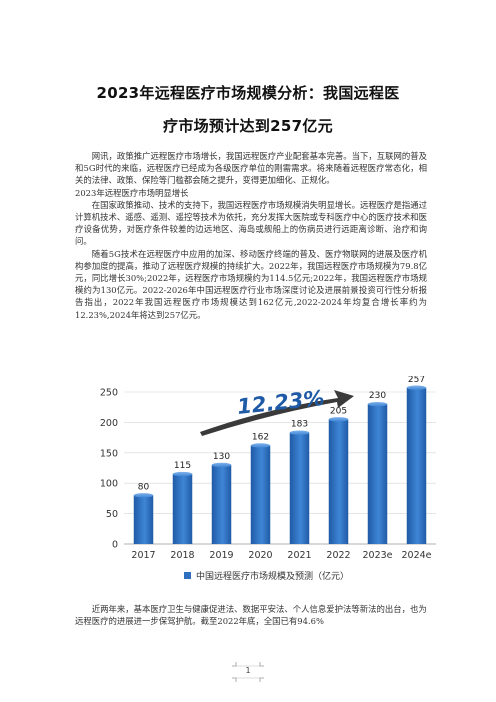  I want to click on x-tick-label: 2021, so click(299, 555).